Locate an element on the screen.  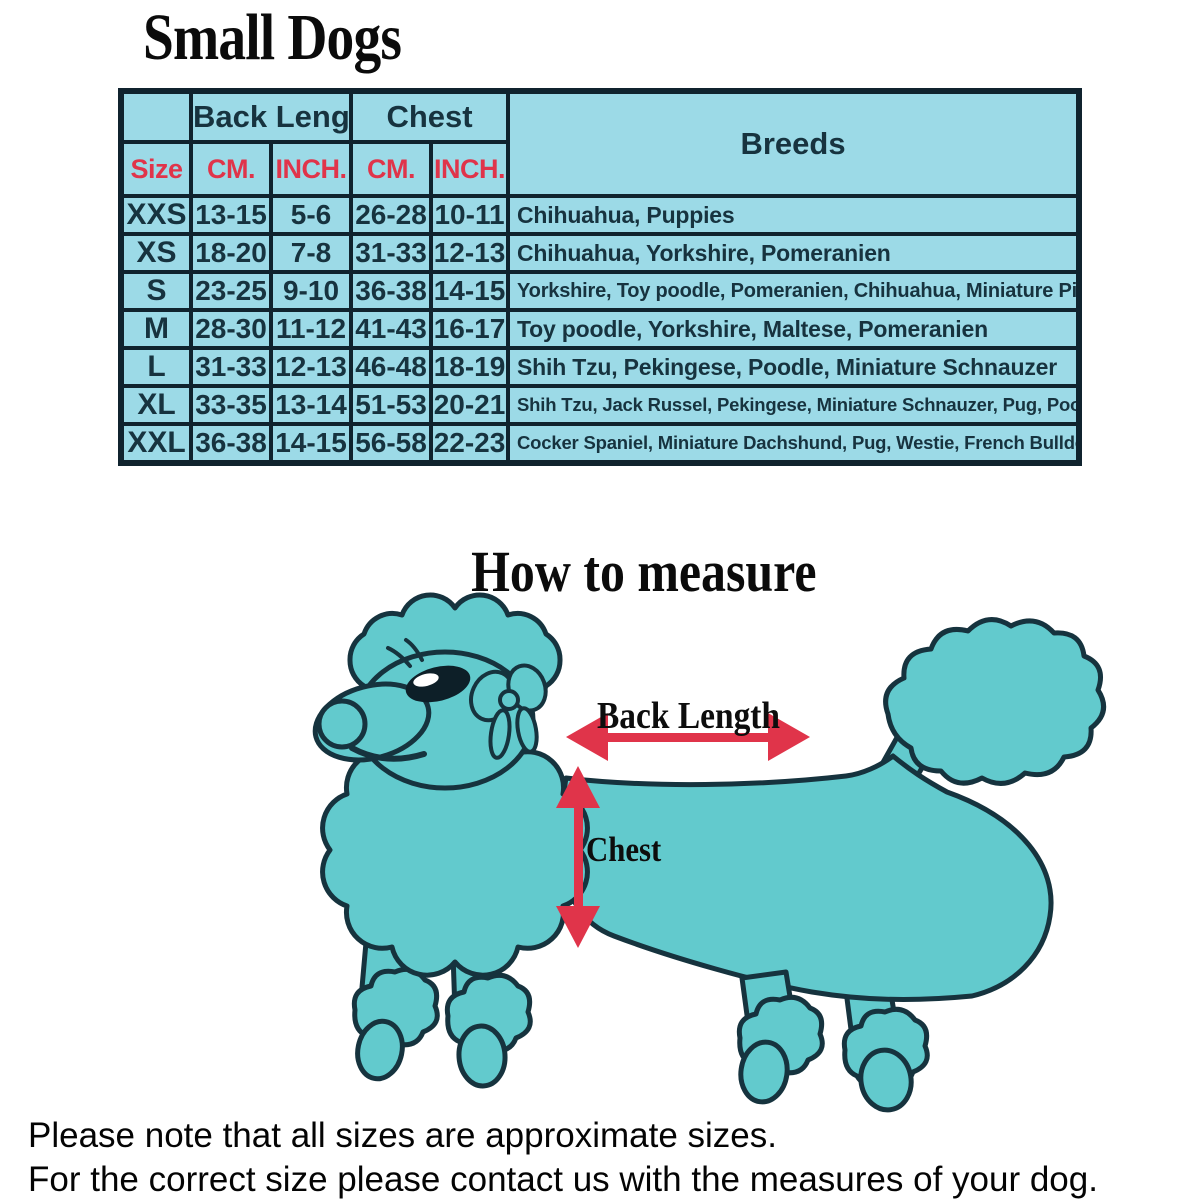
front-leg-left-pompom is located at coordinates (395, 1008).